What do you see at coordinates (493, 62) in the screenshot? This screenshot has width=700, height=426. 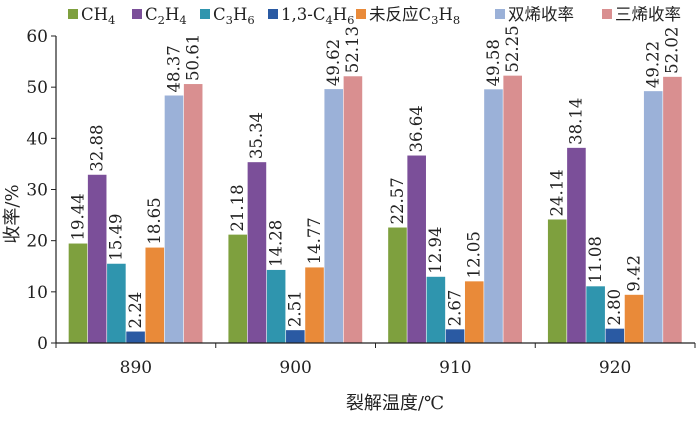 I see `data-label: 49.58` at bounding box center [493, 62].